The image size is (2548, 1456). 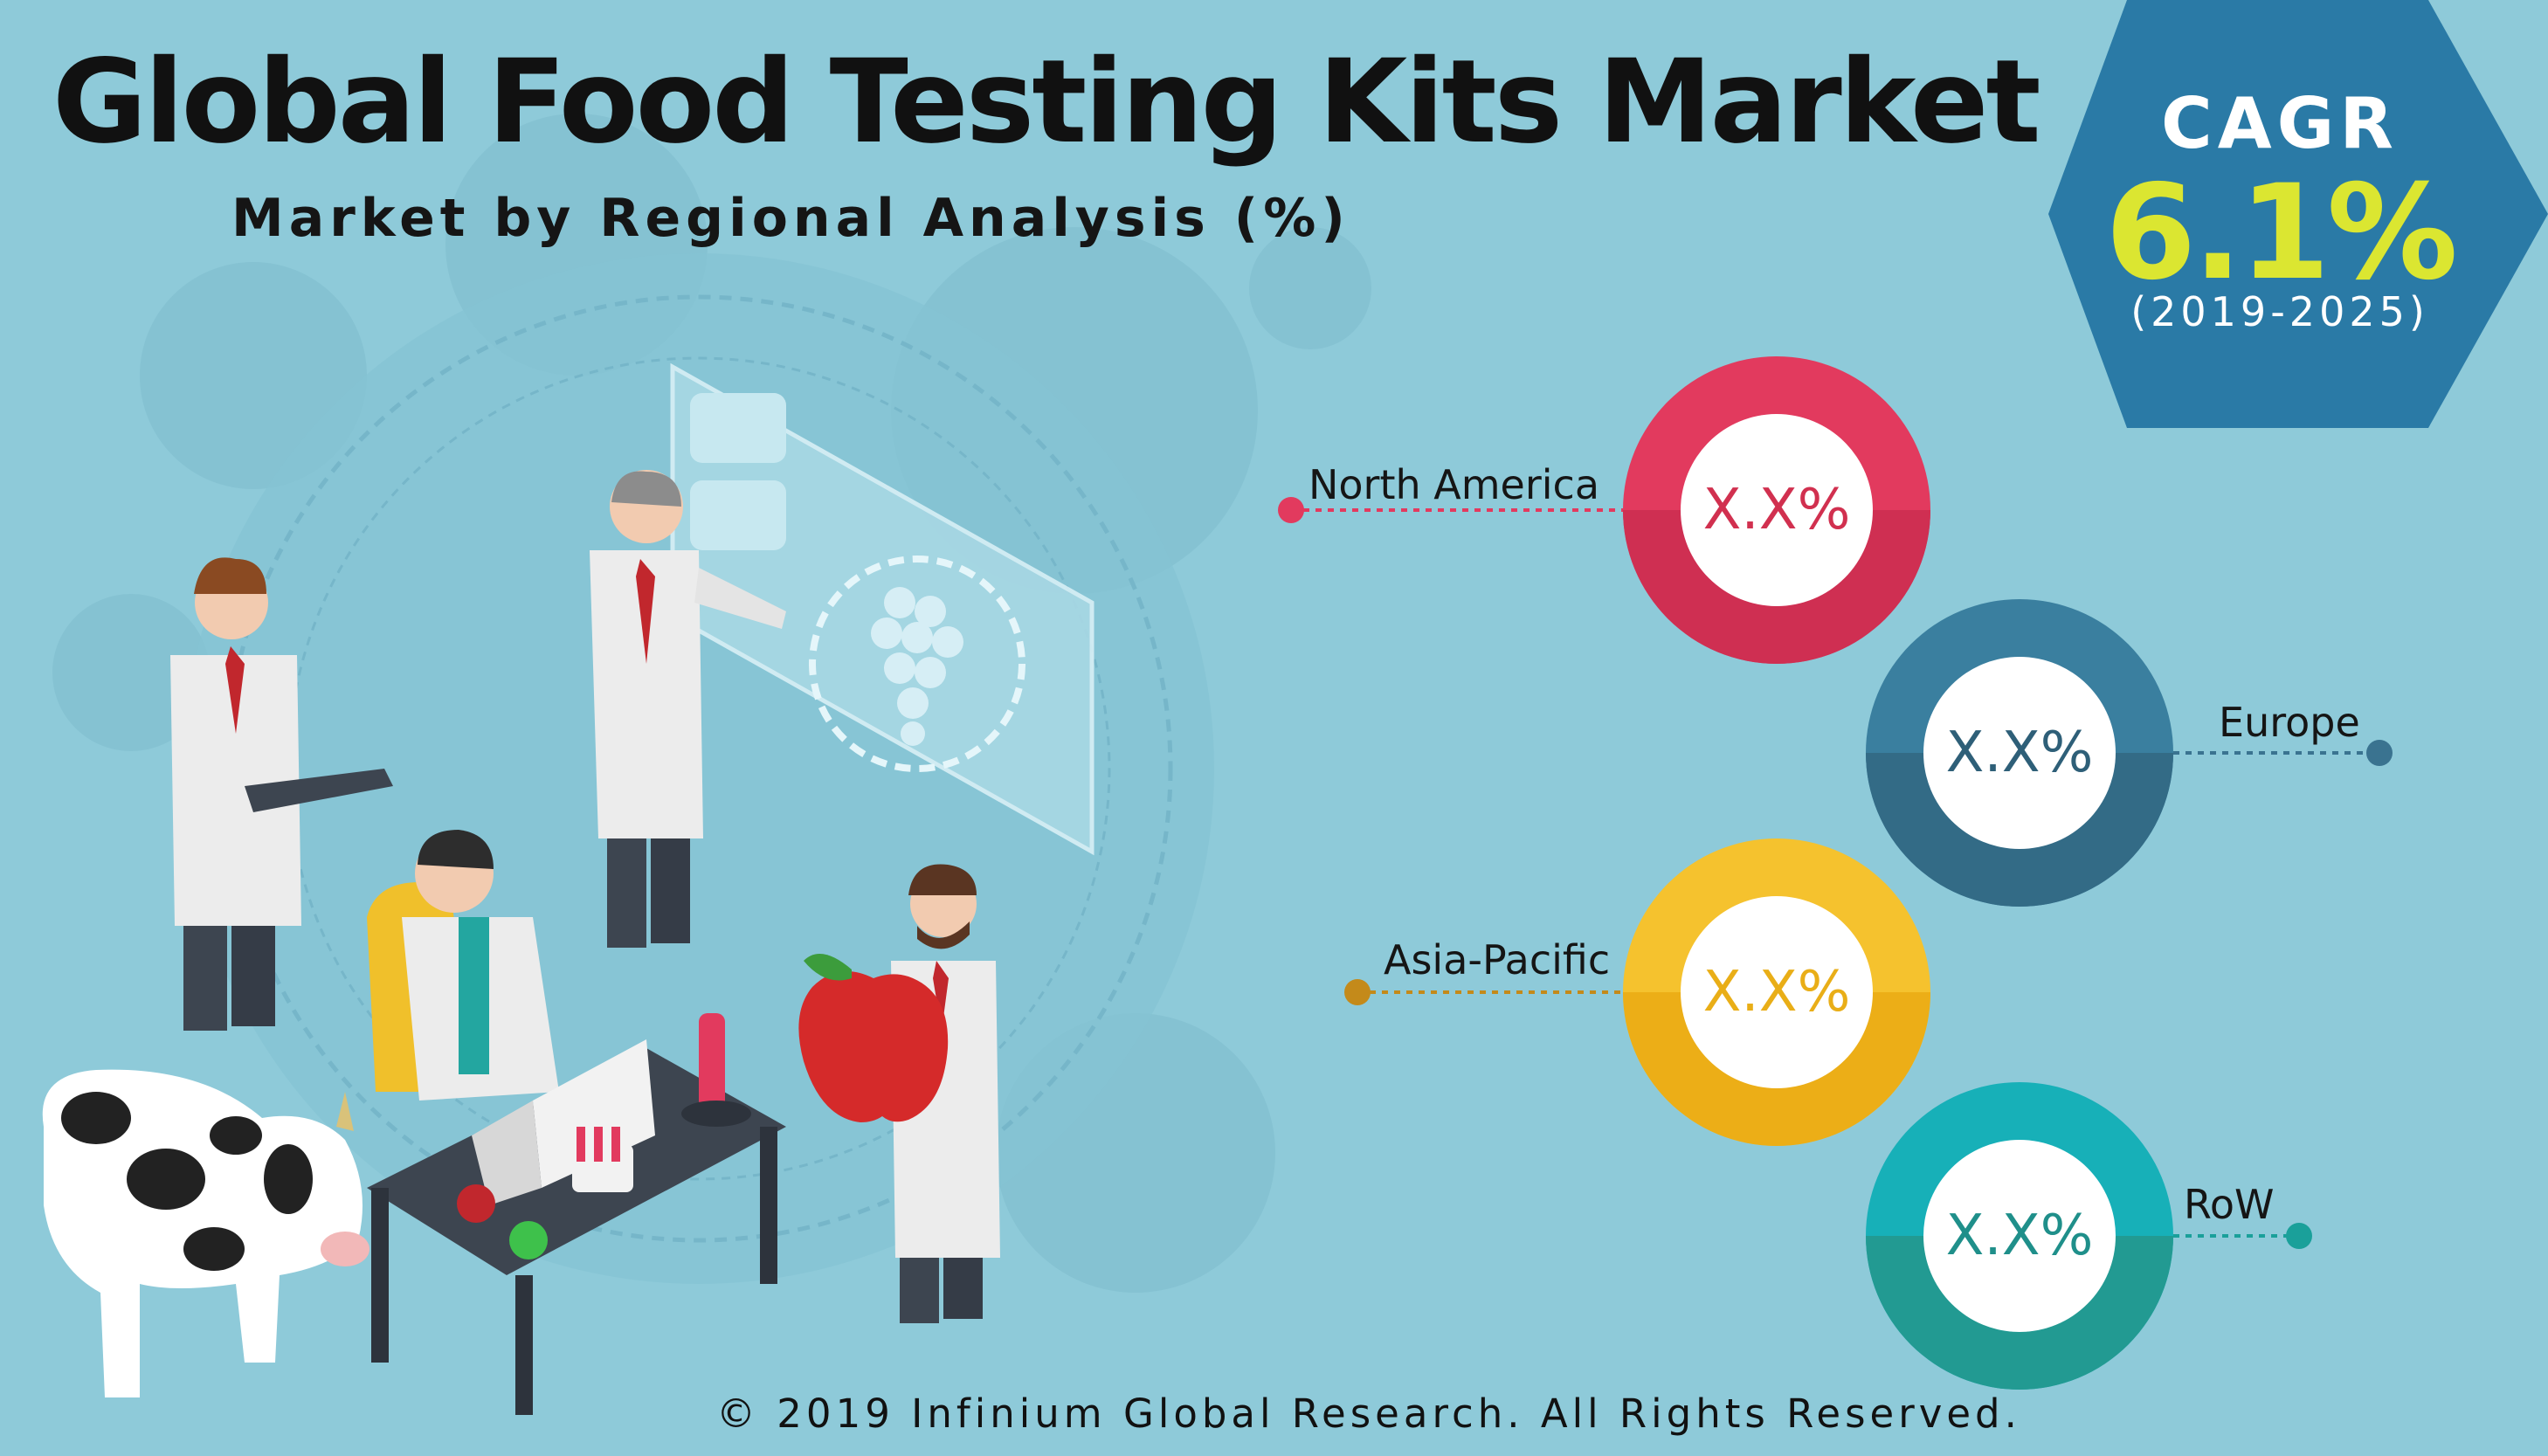 What do you see at coordinates (2289, 722) in the screenshot?
I see `region-label-europe: Europe` at bounding box center [2289, 722].